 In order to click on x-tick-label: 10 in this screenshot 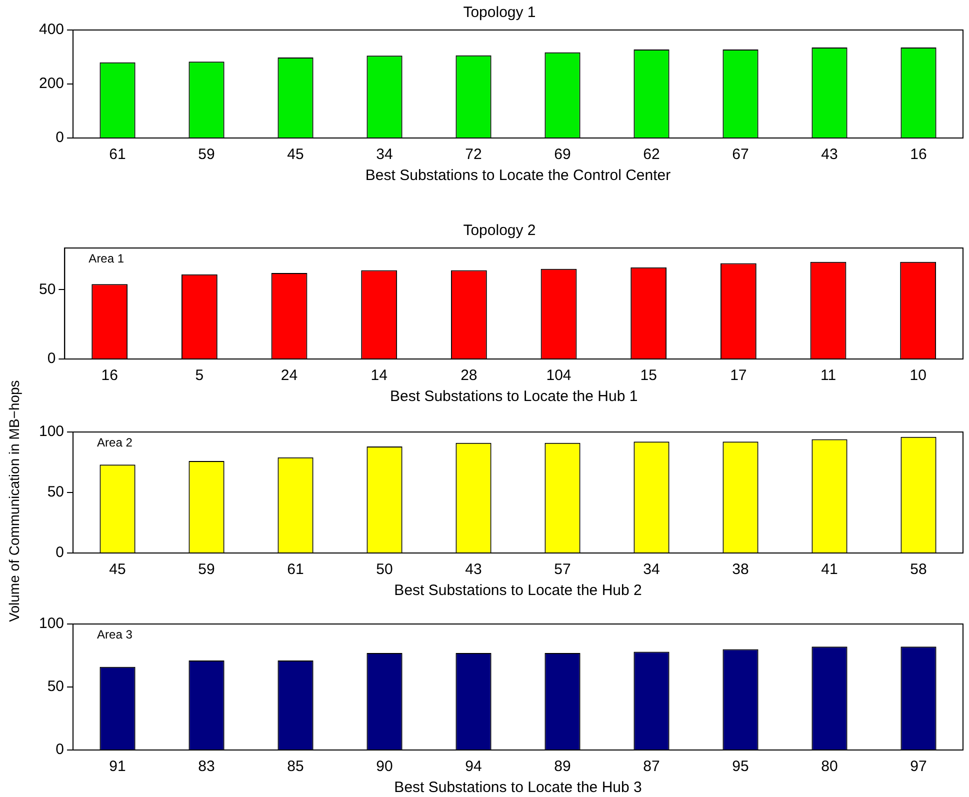, I will do `click(918, 375)`.